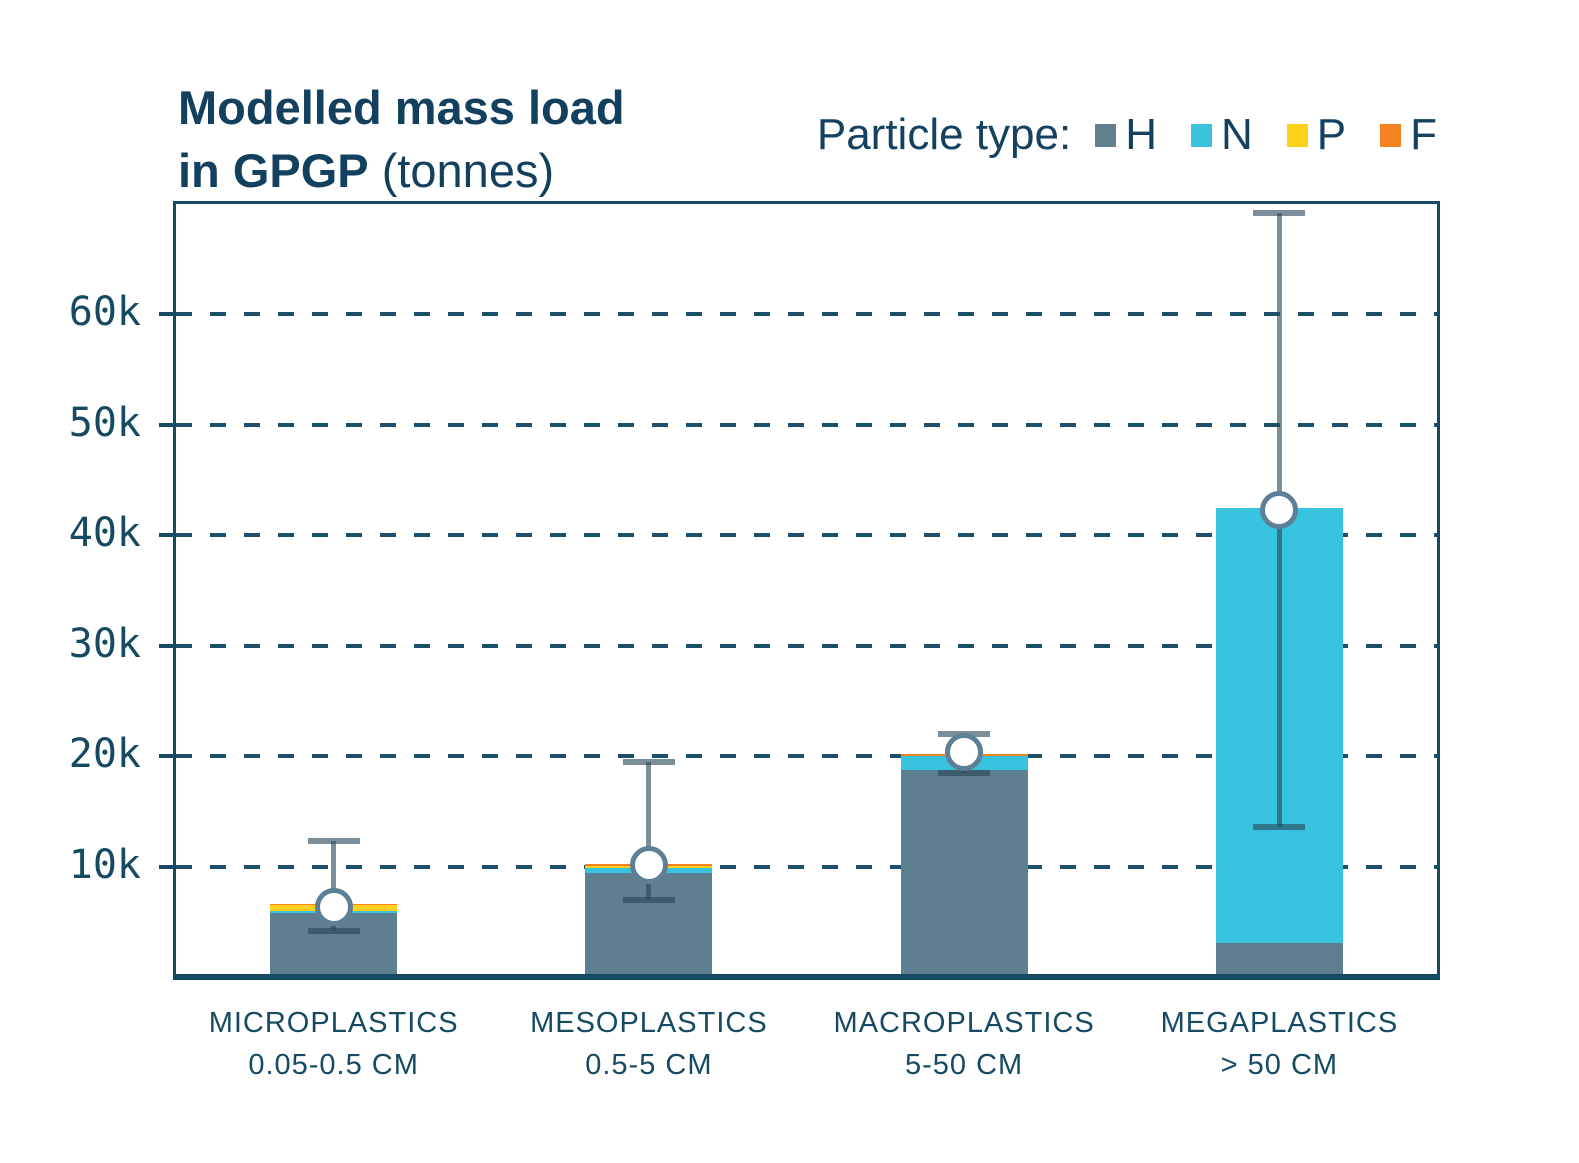  I want to click on error-bar-cap-top-megaplastics, so click(1279, 212).